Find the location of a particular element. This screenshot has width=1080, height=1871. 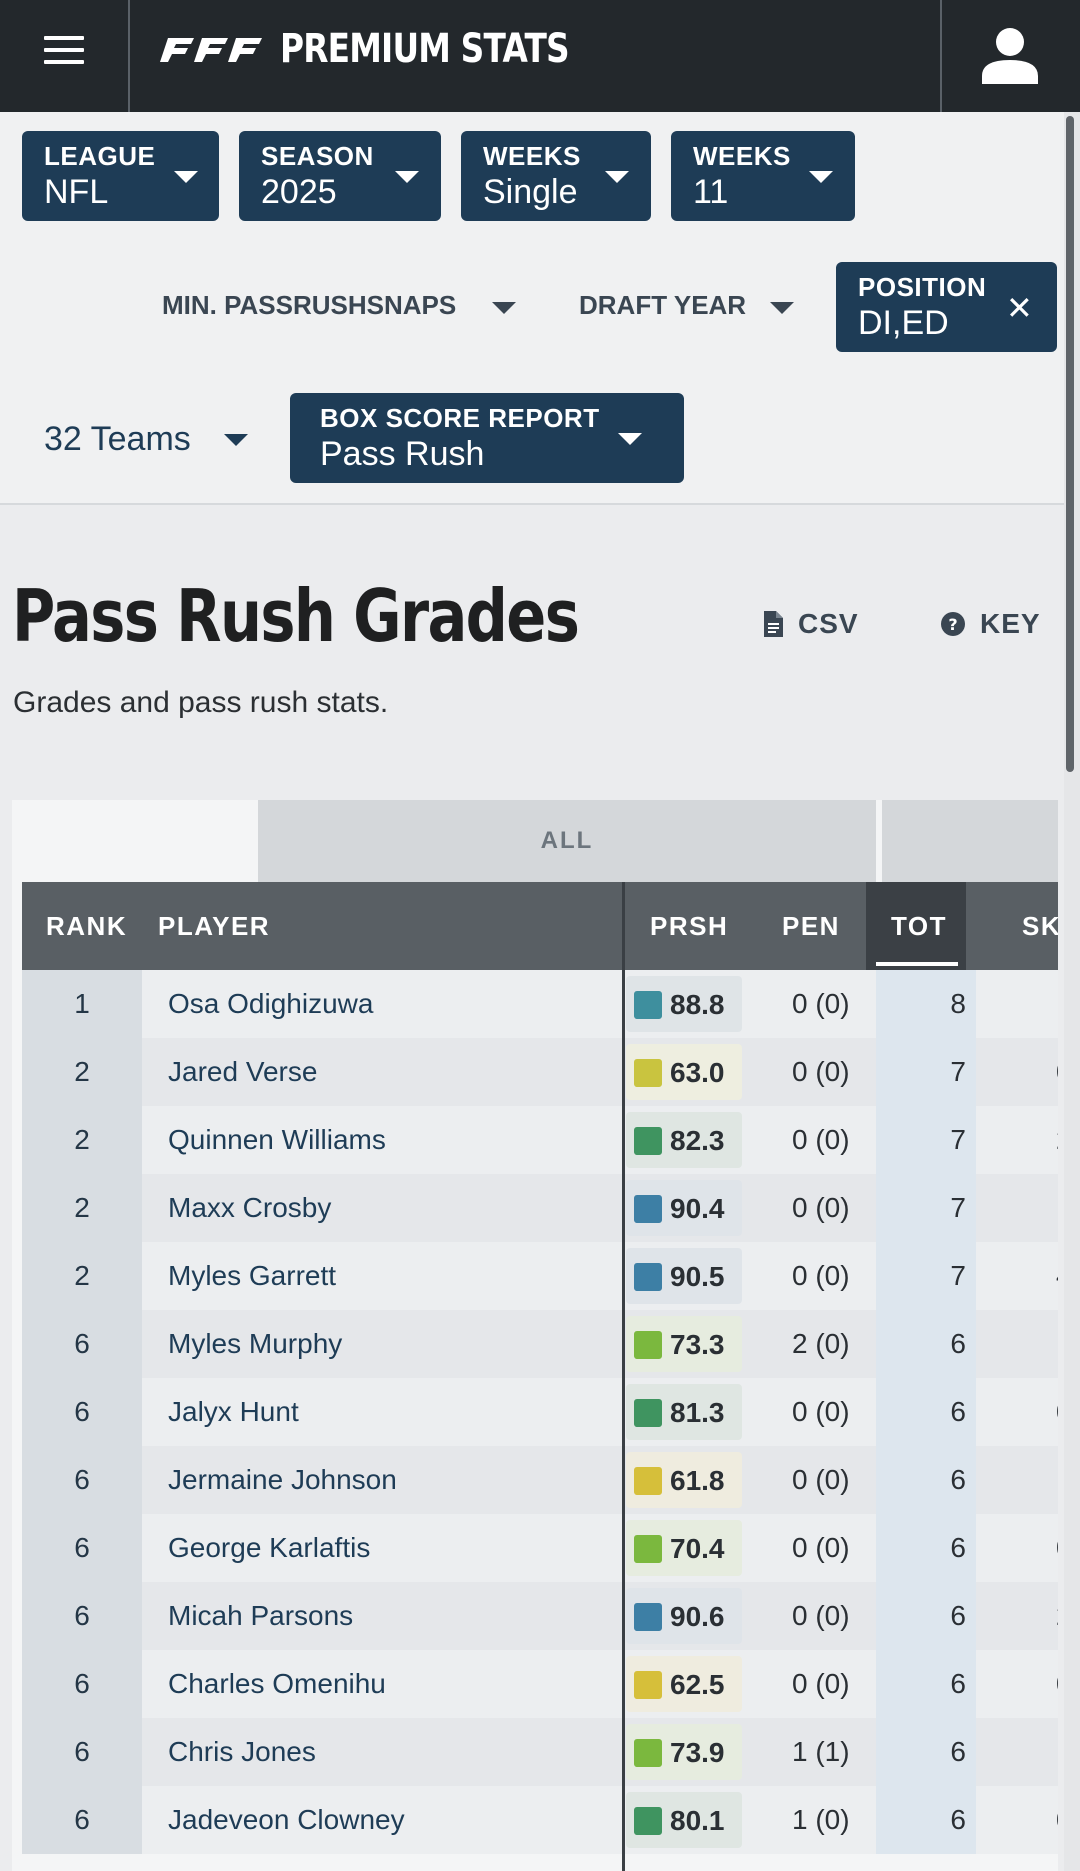

position-filter: POSITION DI,ED ✕ is located at coordinates (946, 307).